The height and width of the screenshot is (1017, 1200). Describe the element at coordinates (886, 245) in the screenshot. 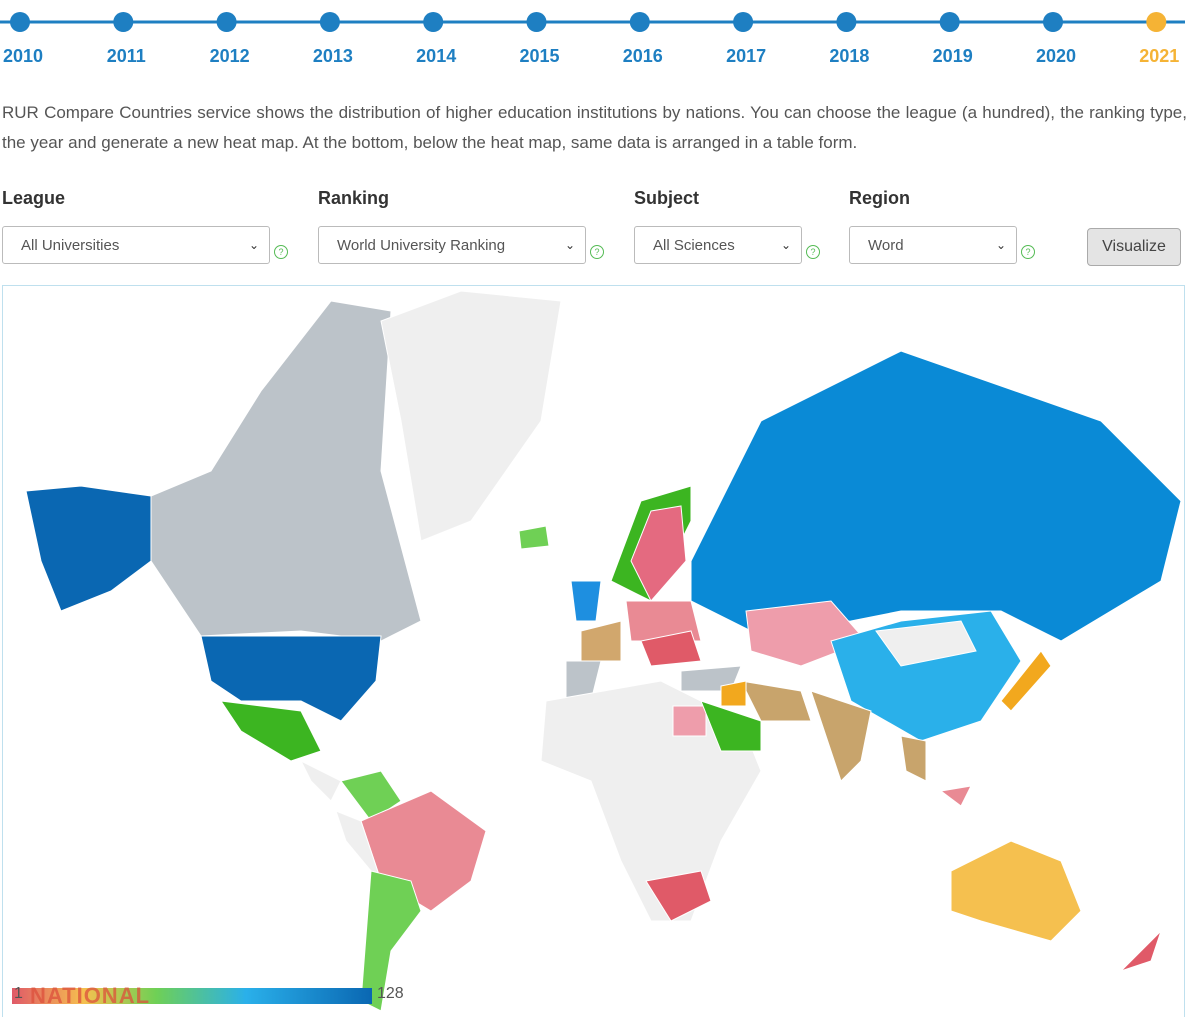

I see `dropdown-value: Word` at that location.